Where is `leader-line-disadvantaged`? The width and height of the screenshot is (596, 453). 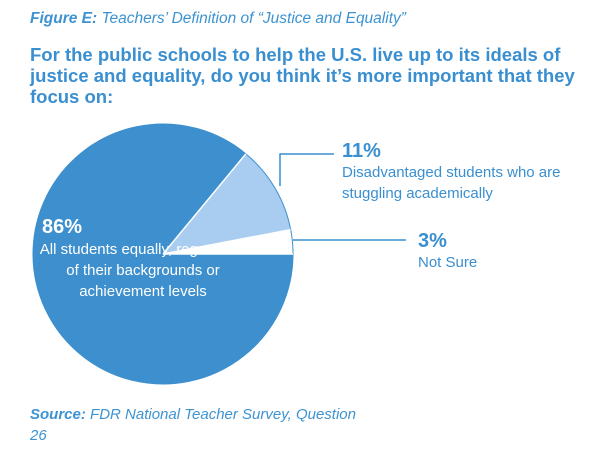
leader-line-disadvantaged is located at coordinates (306, 169).